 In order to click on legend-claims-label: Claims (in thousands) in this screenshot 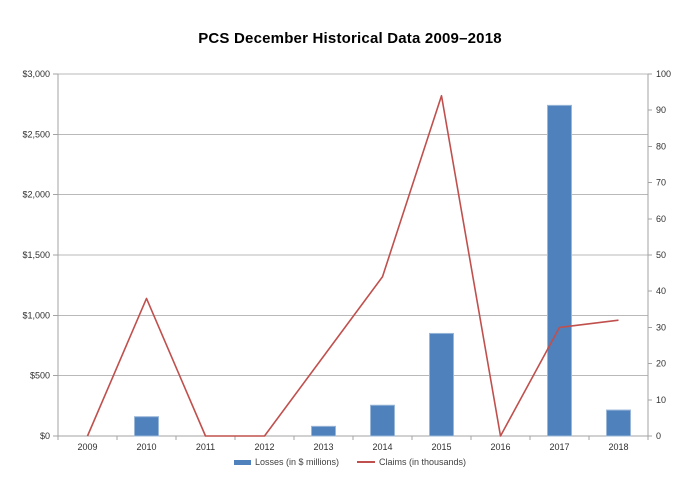, I will do `click(422, 462)`.